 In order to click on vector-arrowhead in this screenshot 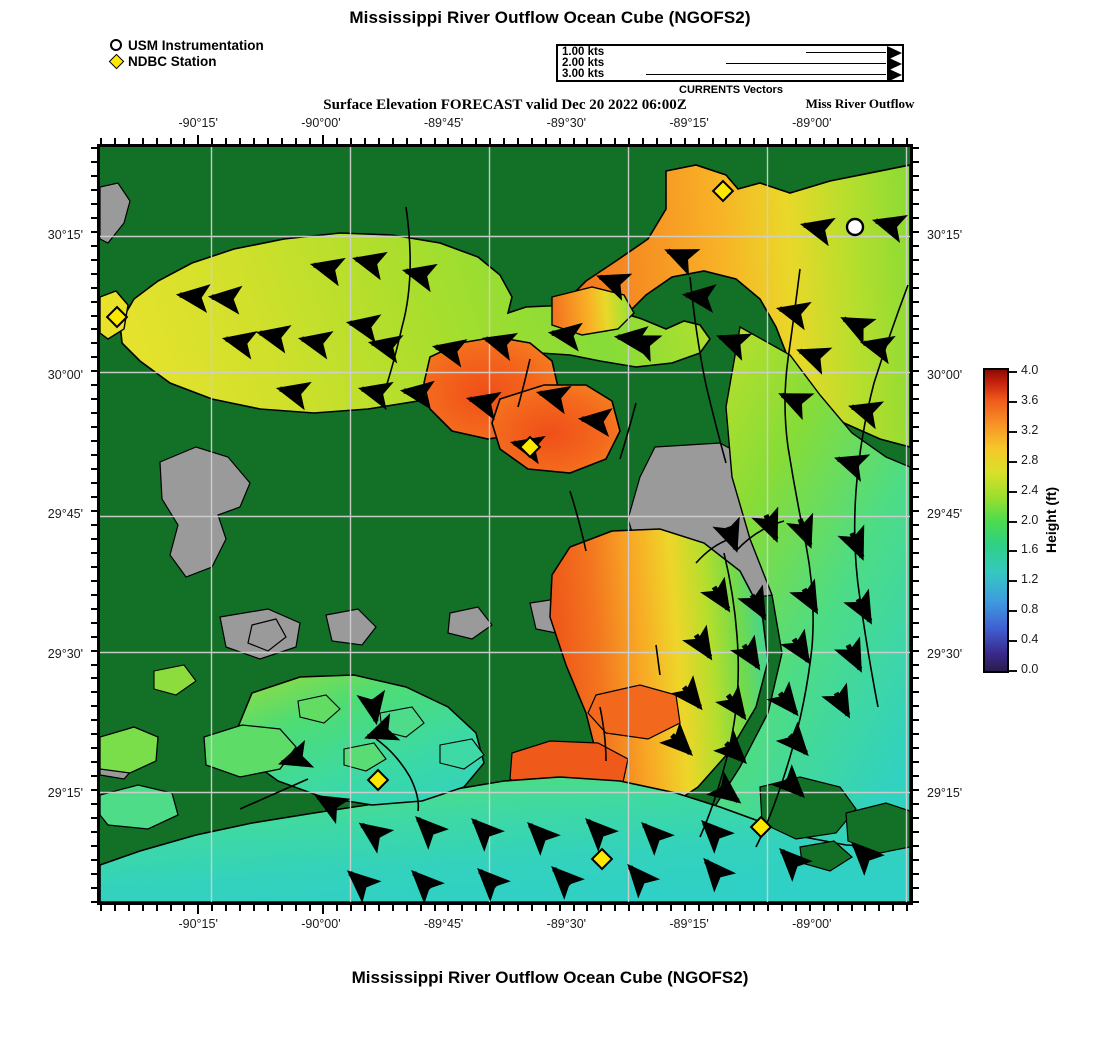, I will do `click(894, 75)`.